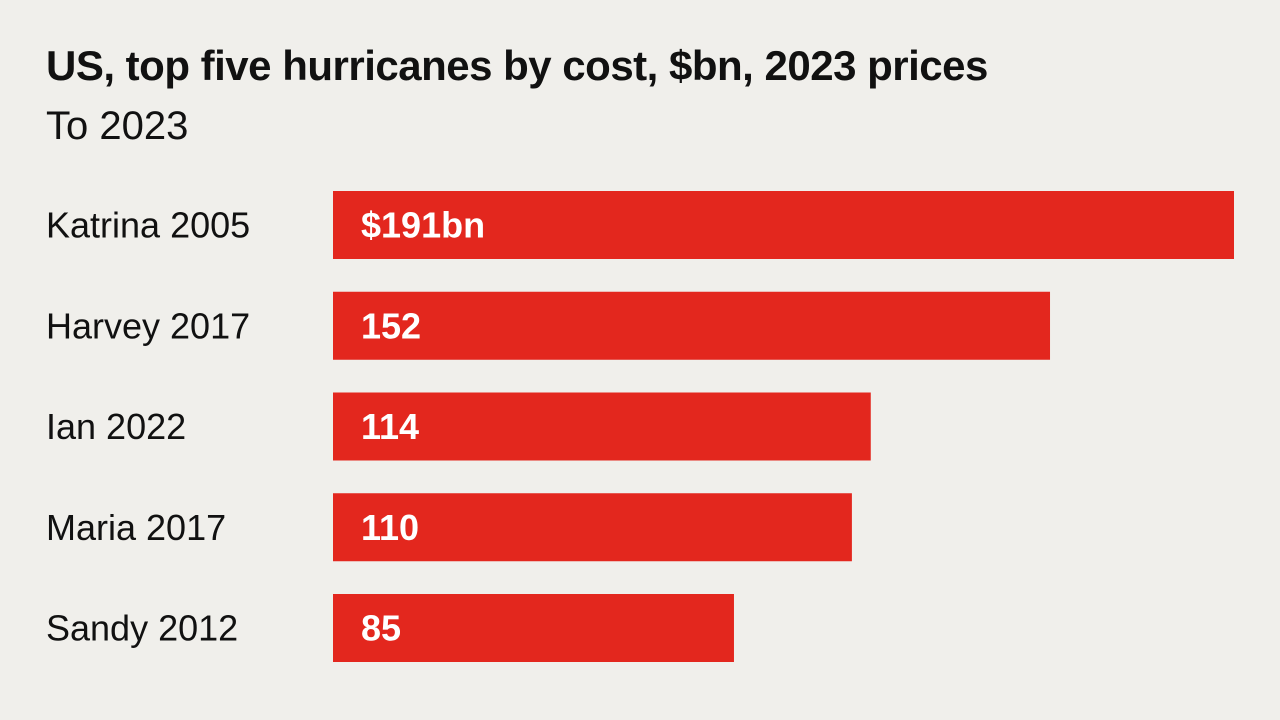  I want to click on category-label: Maria 2017, so click(136, 527).